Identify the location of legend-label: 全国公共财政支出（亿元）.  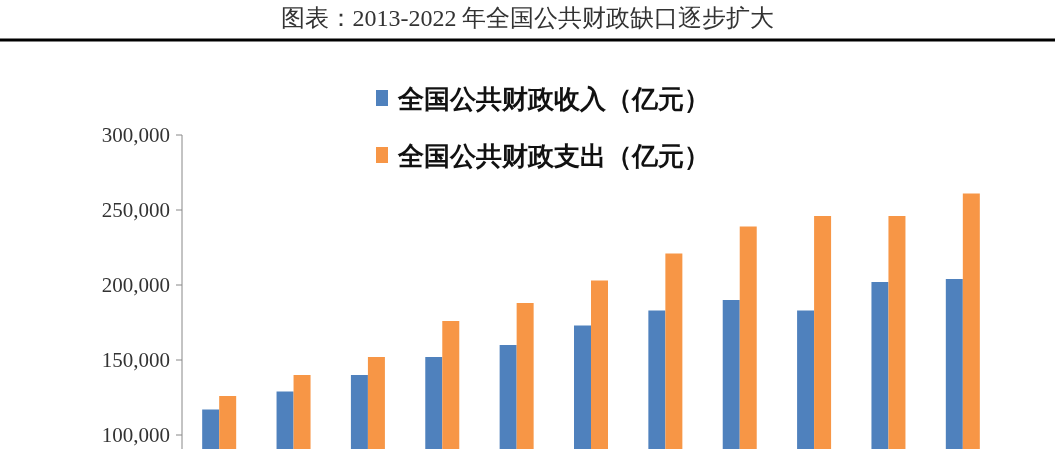
(553, 156).